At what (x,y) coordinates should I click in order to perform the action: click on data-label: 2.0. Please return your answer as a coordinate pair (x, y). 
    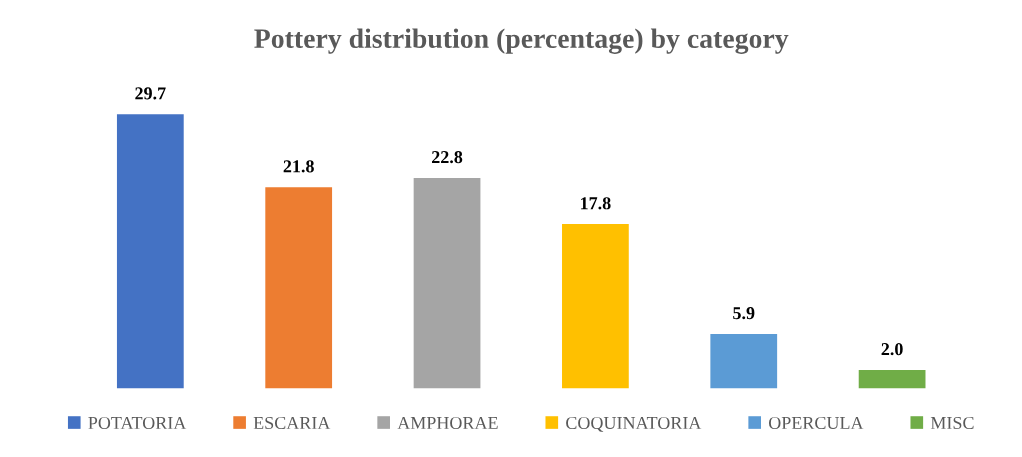
    Looking at the image, I should click on (892, 349).